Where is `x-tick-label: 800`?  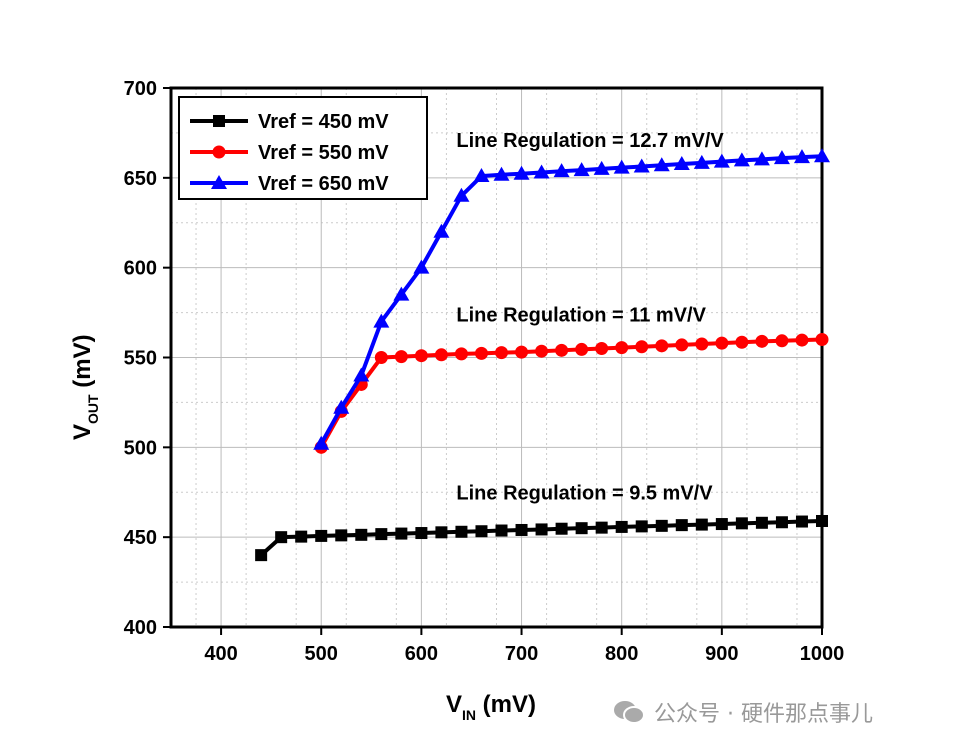 x-tick-label: 800 is located at coordinates (621, 654).